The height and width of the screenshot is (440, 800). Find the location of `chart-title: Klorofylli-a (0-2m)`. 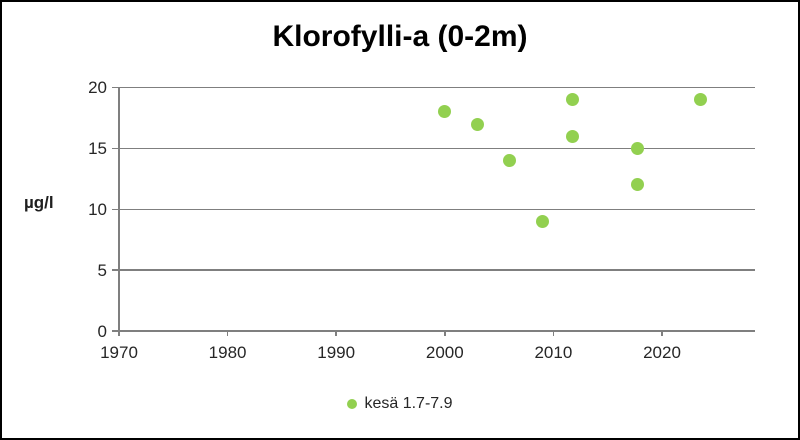

chart-title: Klorofylli-a (0-2m) is located at coordinates (400, 36).